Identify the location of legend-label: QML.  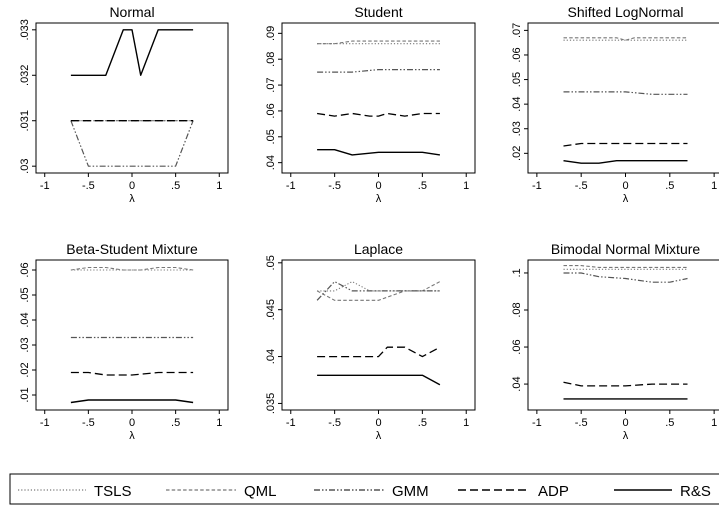
(260, 491).